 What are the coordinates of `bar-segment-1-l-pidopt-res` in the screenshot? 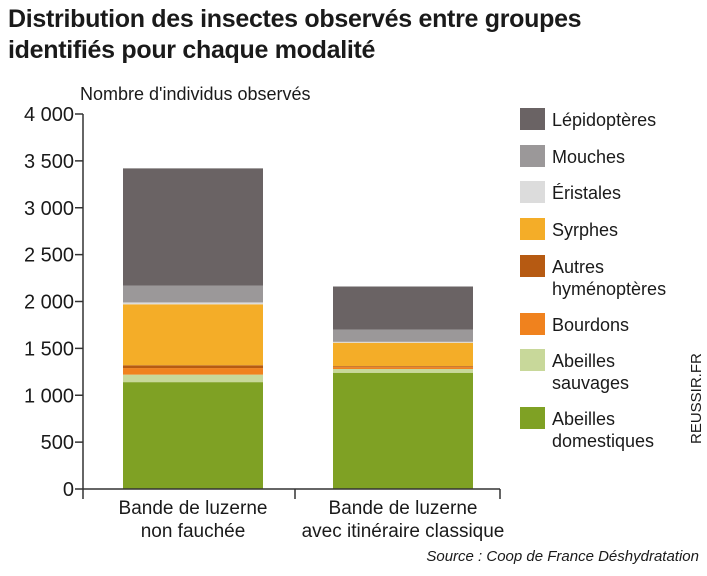 It's located at (193, 227).